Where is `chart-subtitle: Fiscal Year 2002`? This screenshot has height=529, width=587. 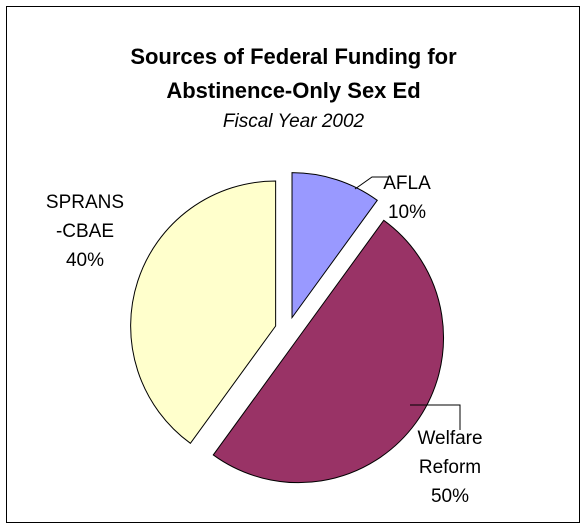 chart-subtitle: Fiscal Year 2002 is located at coordinates (293, 121).